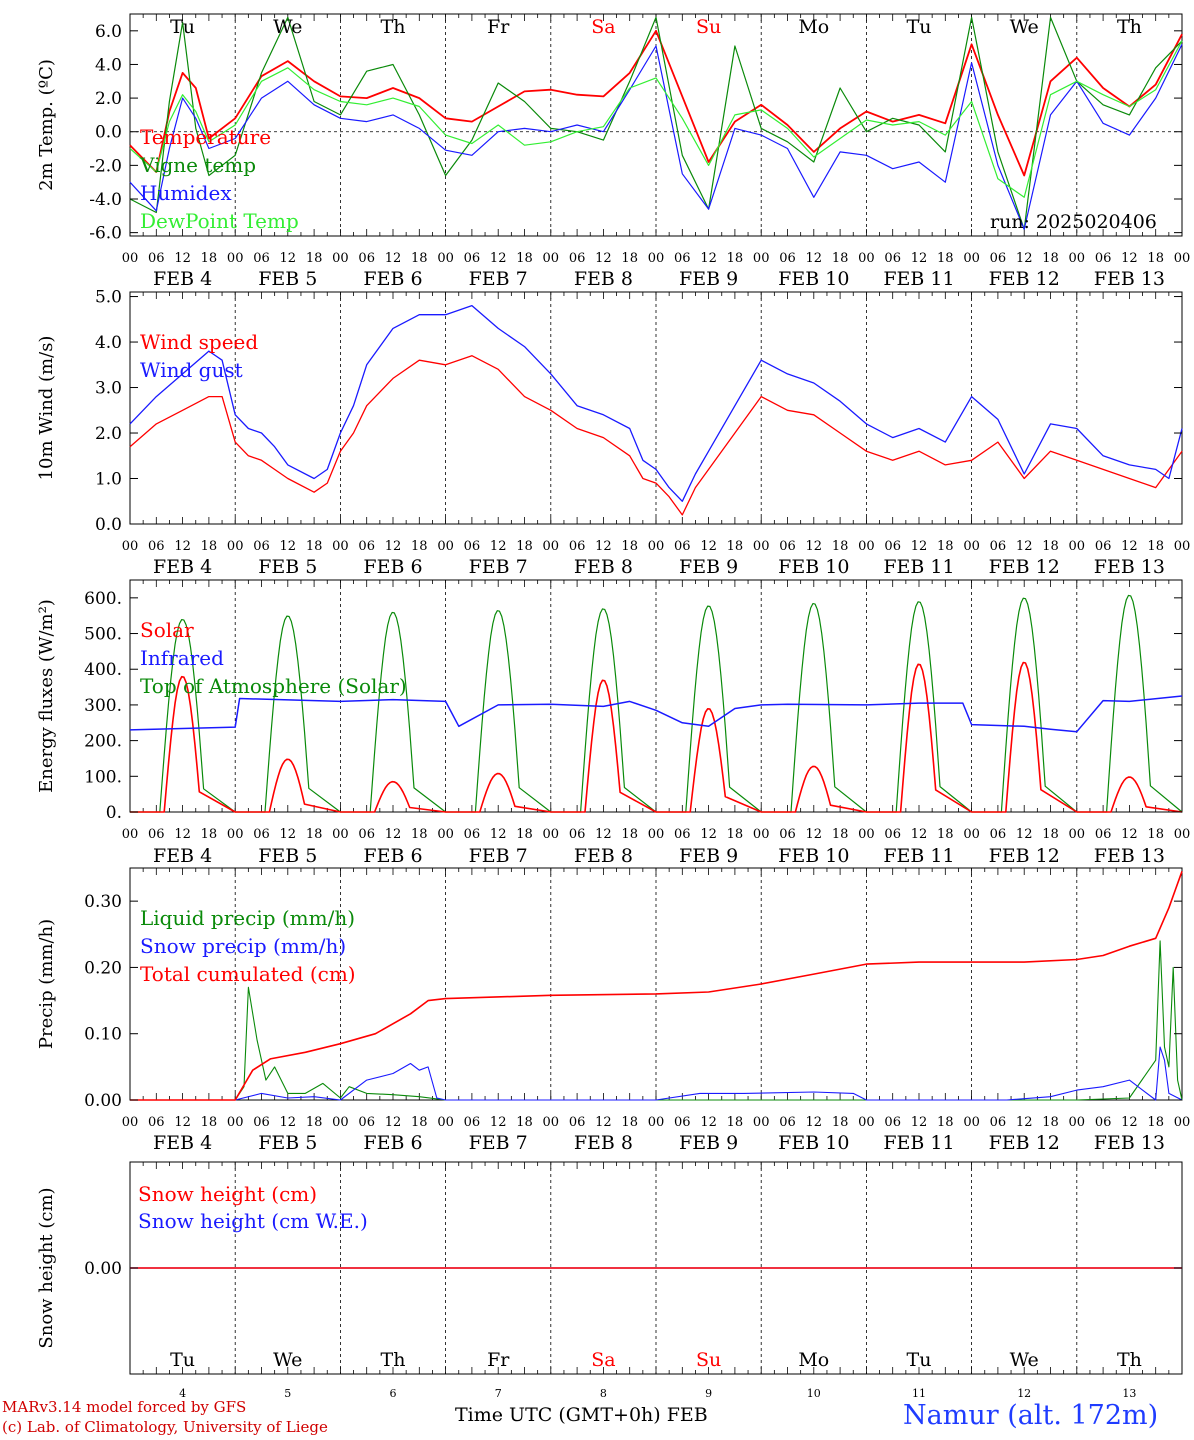  What do you see at coordinates (46, 984) in the screenshot?
I see `y-axis-title: Precip (mm/h)` at bounding box center [46, 984].